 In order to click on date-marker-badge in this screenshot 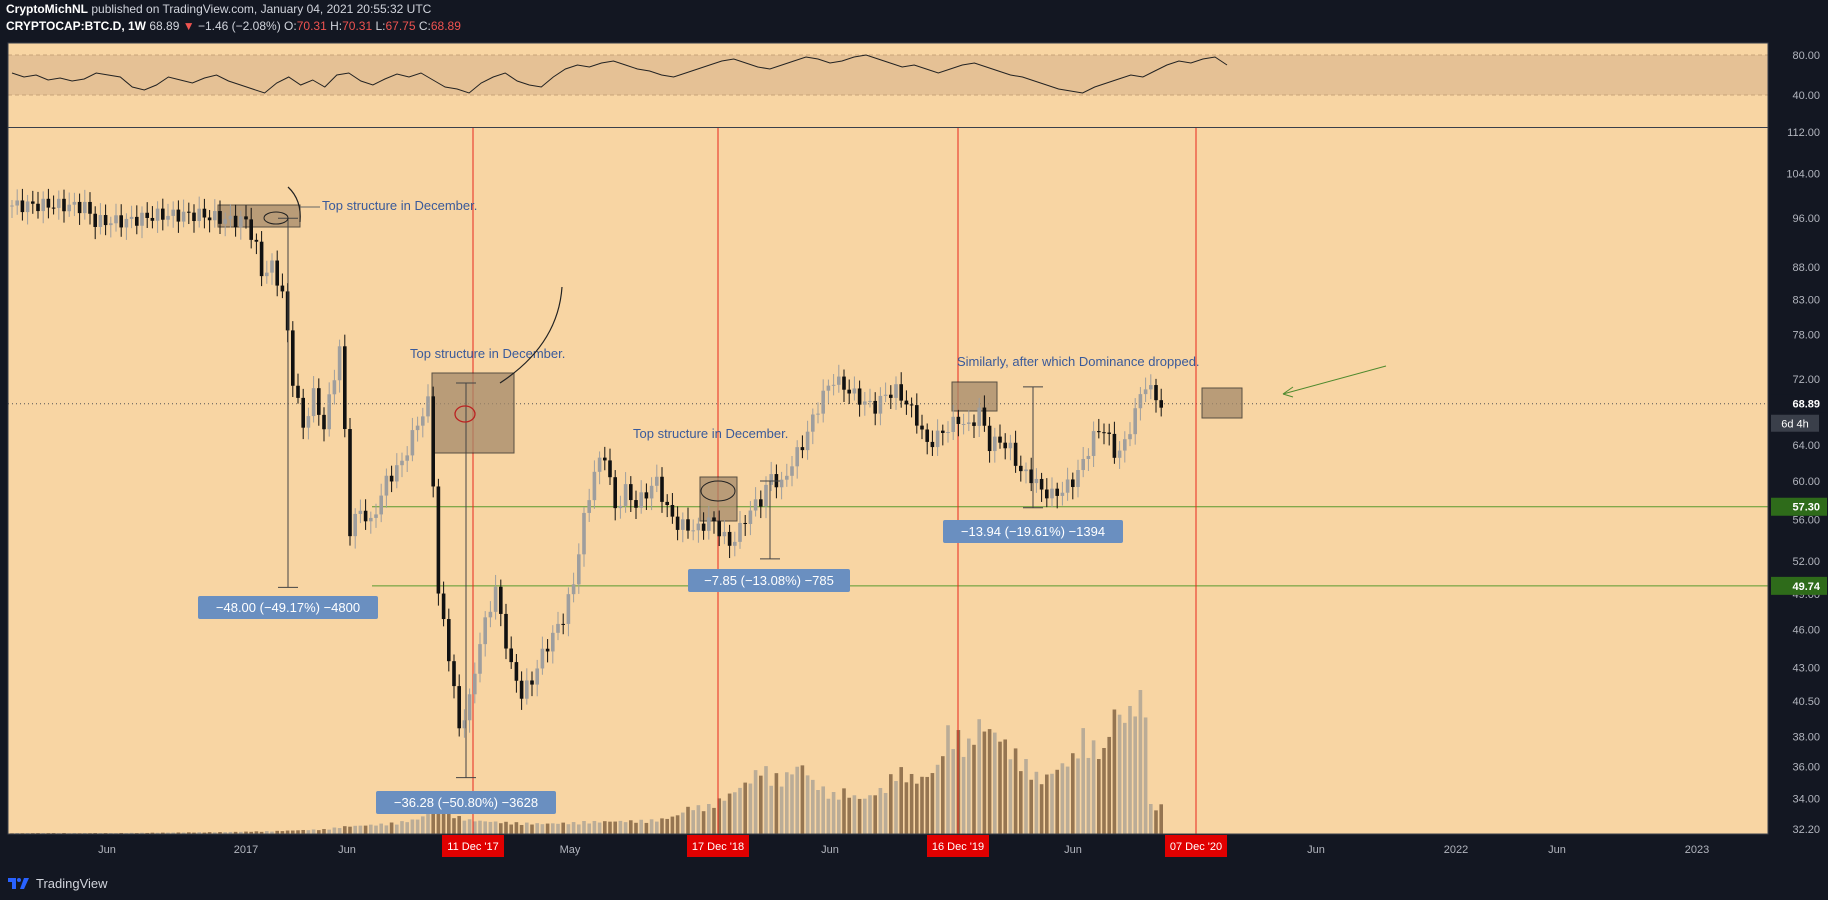, I will do `click(1196, 846)`.